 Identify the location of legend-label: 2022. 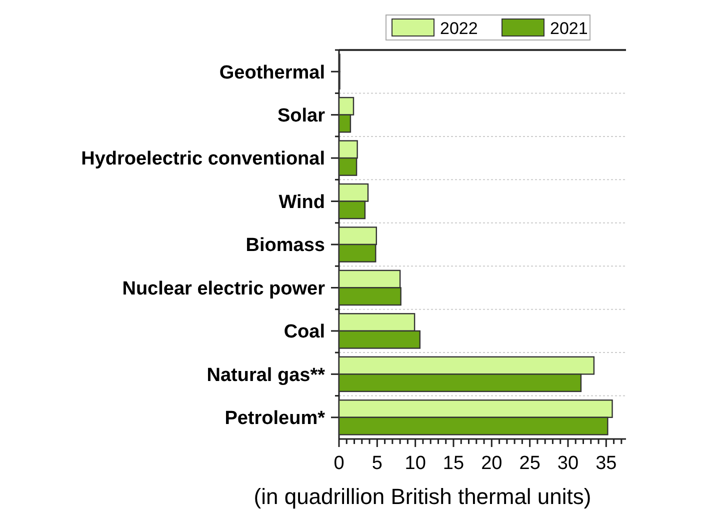
(459, 28).